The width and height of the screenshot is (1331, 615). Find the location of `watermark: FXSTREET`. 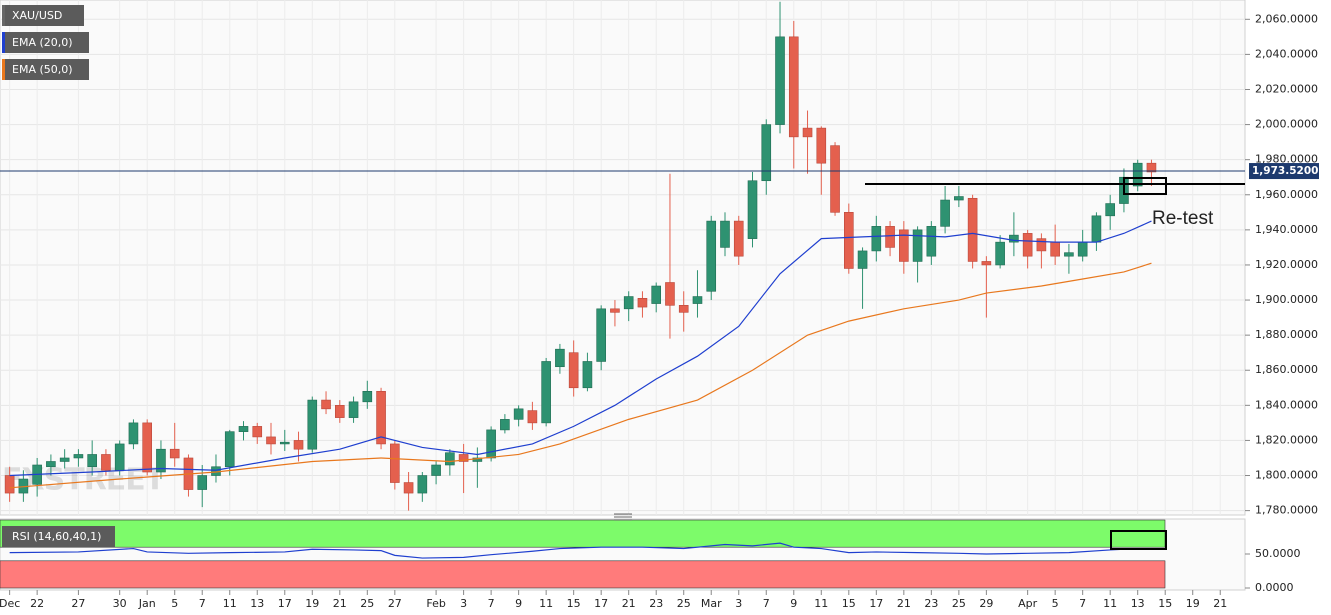

watermark: FXSTREET is located at coordinates (84, 480).